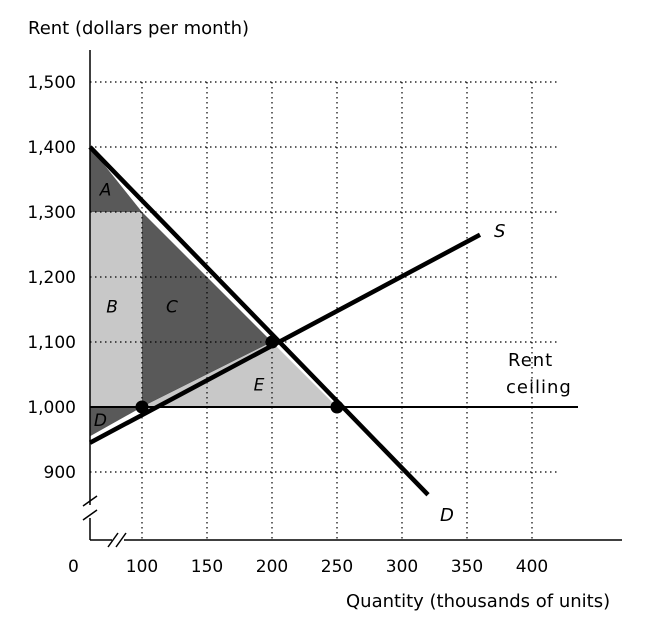  I want to click on y-tick-label: 1,500, so click(51, 83).